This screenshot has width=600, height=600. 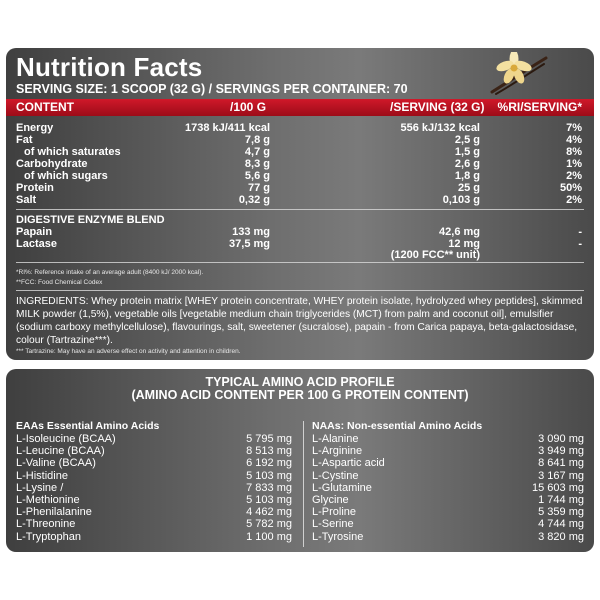 I want to click on table-row: Protein 77 g 25 g 50%, so click(x=300, y=188).